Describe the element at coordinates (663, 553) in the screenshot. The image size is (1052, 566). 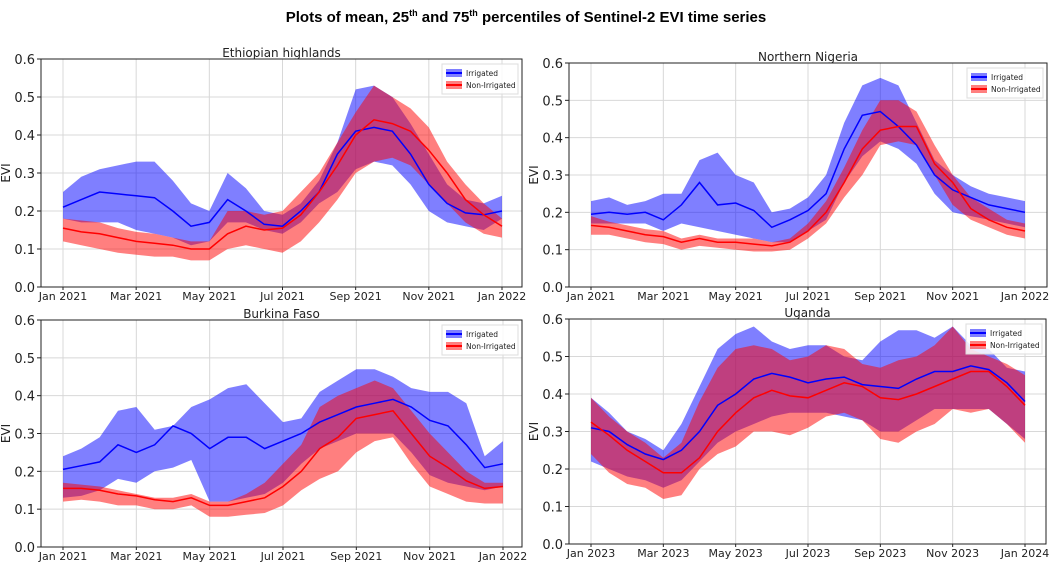
I see `x-tick-label: Mar 2023` at that location.